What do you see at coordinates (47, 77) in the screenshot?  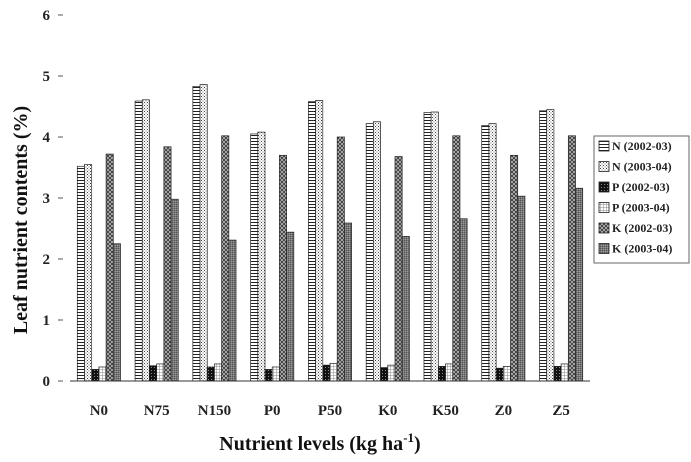 I see `y-tick-label: 5` at bounding box center [47, 77].